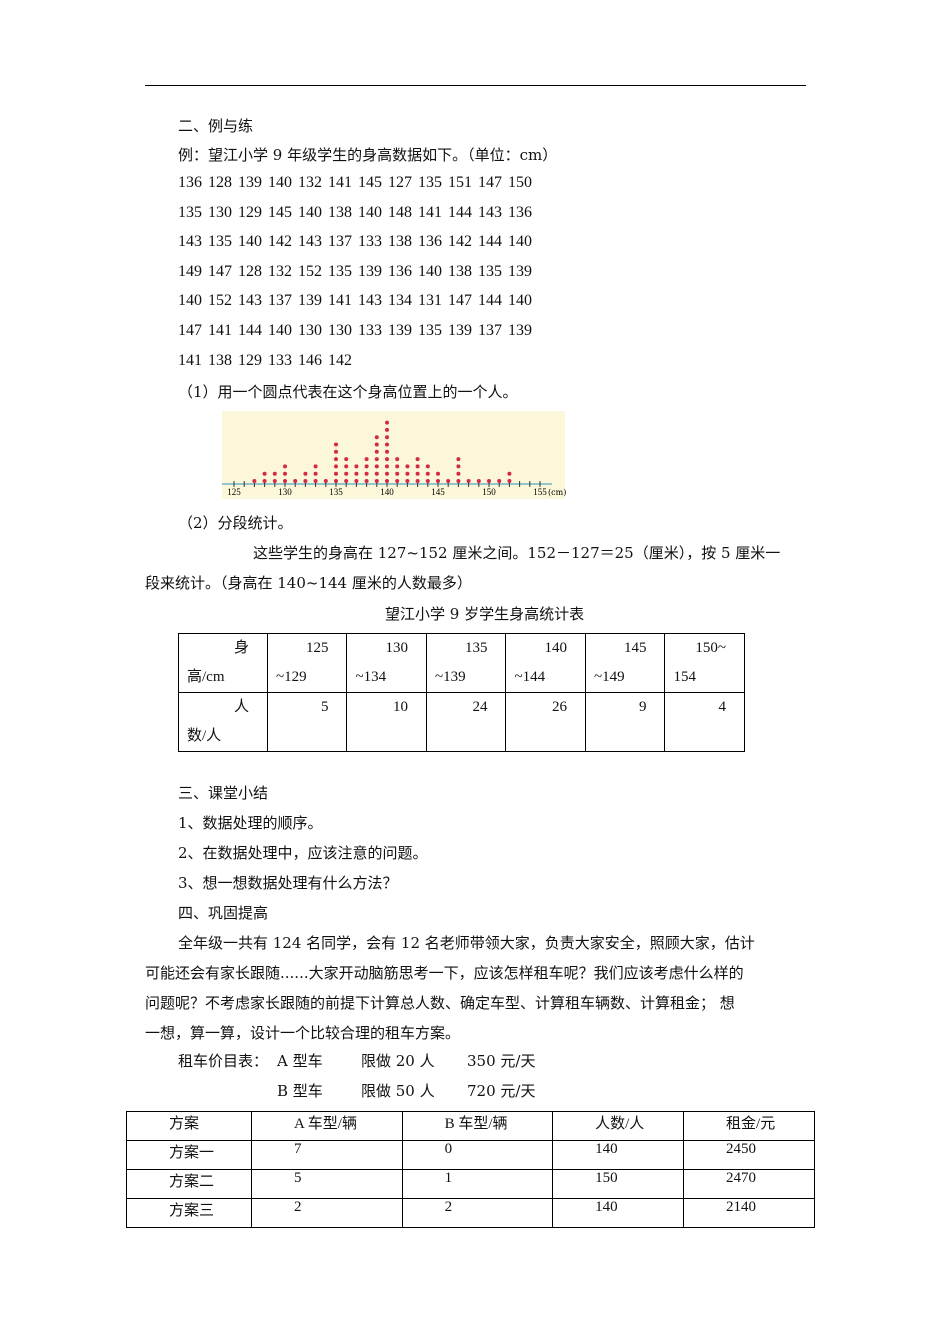 Image resolution: width=950 pixels, height=1344 pixels. What do you see at coordinates (250, 823) in the screenshot?
I see `list-item: 1、数据处理的顺序。` at bounding box center [250, 823].